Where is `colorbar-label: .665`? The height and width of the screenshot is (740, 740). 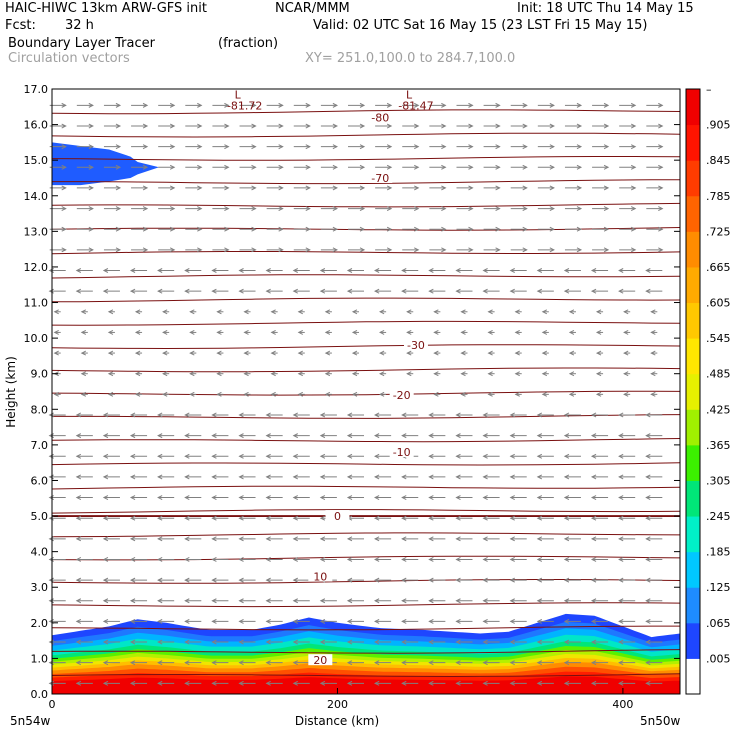
colorbar-label: .665 is located at coordinates (718, 267).